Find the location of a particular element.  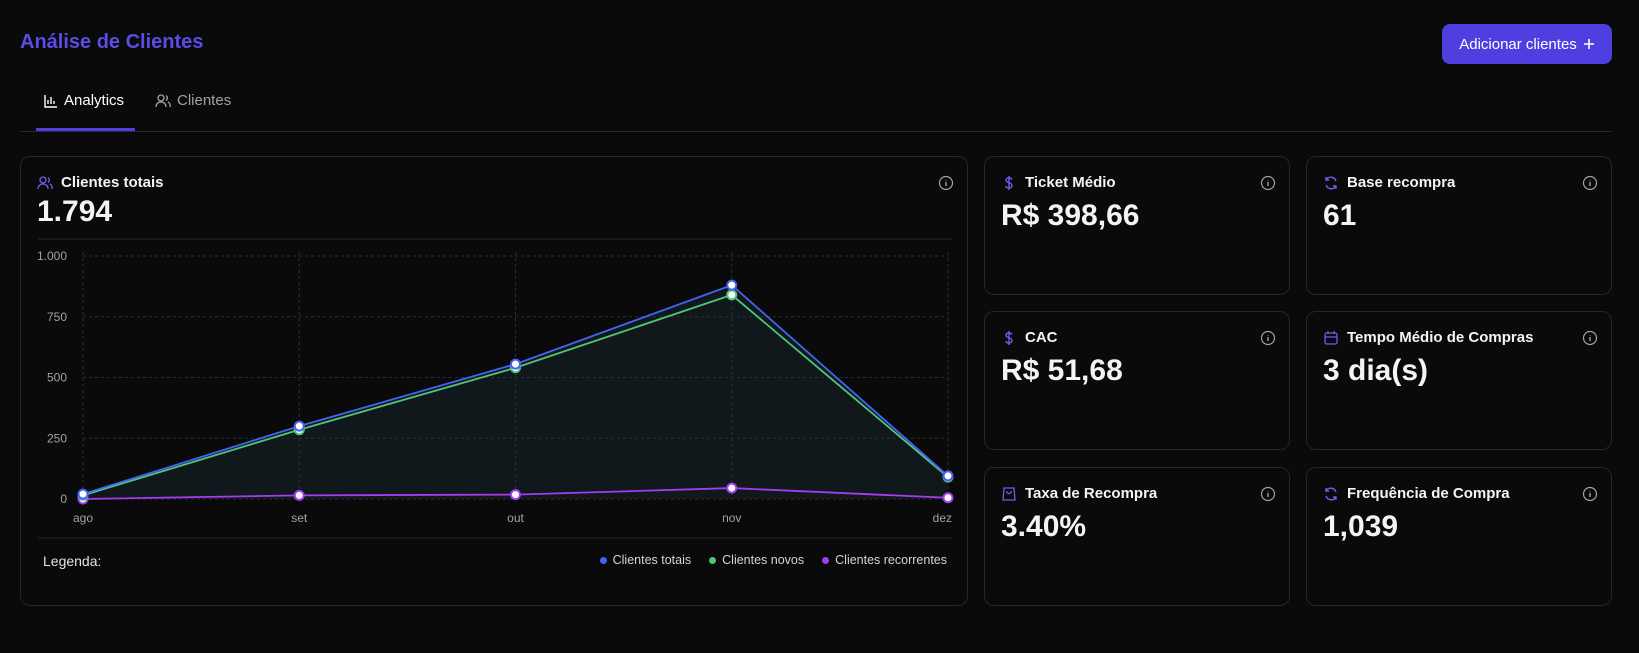

stat-value: 61 is located at coordinates (1340, 215).